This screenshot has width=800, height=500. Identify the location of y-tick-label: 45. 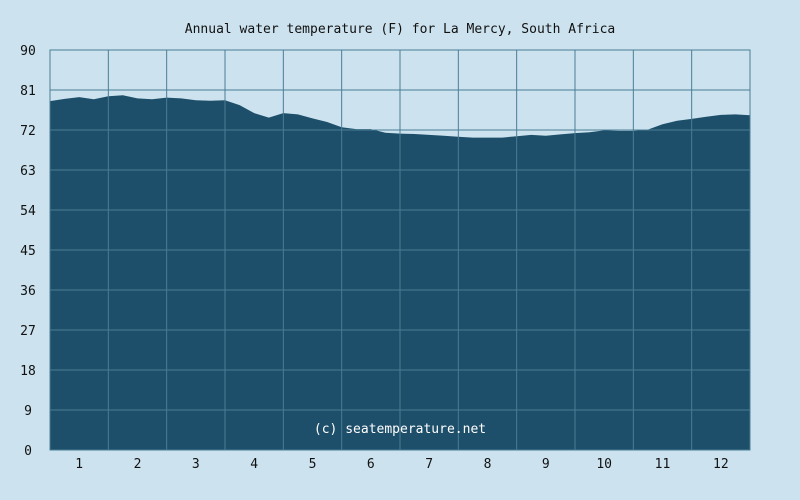
(28, 251).